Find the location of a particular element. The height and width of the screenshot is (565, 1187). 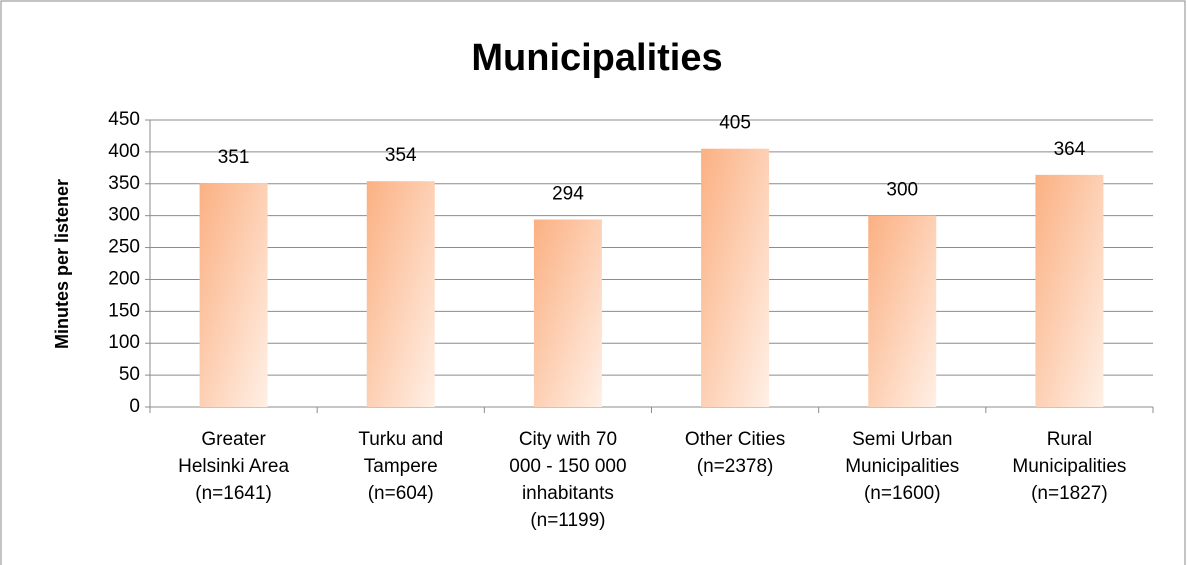

y-tick-label: 400 is located at coordinates (124, 151).